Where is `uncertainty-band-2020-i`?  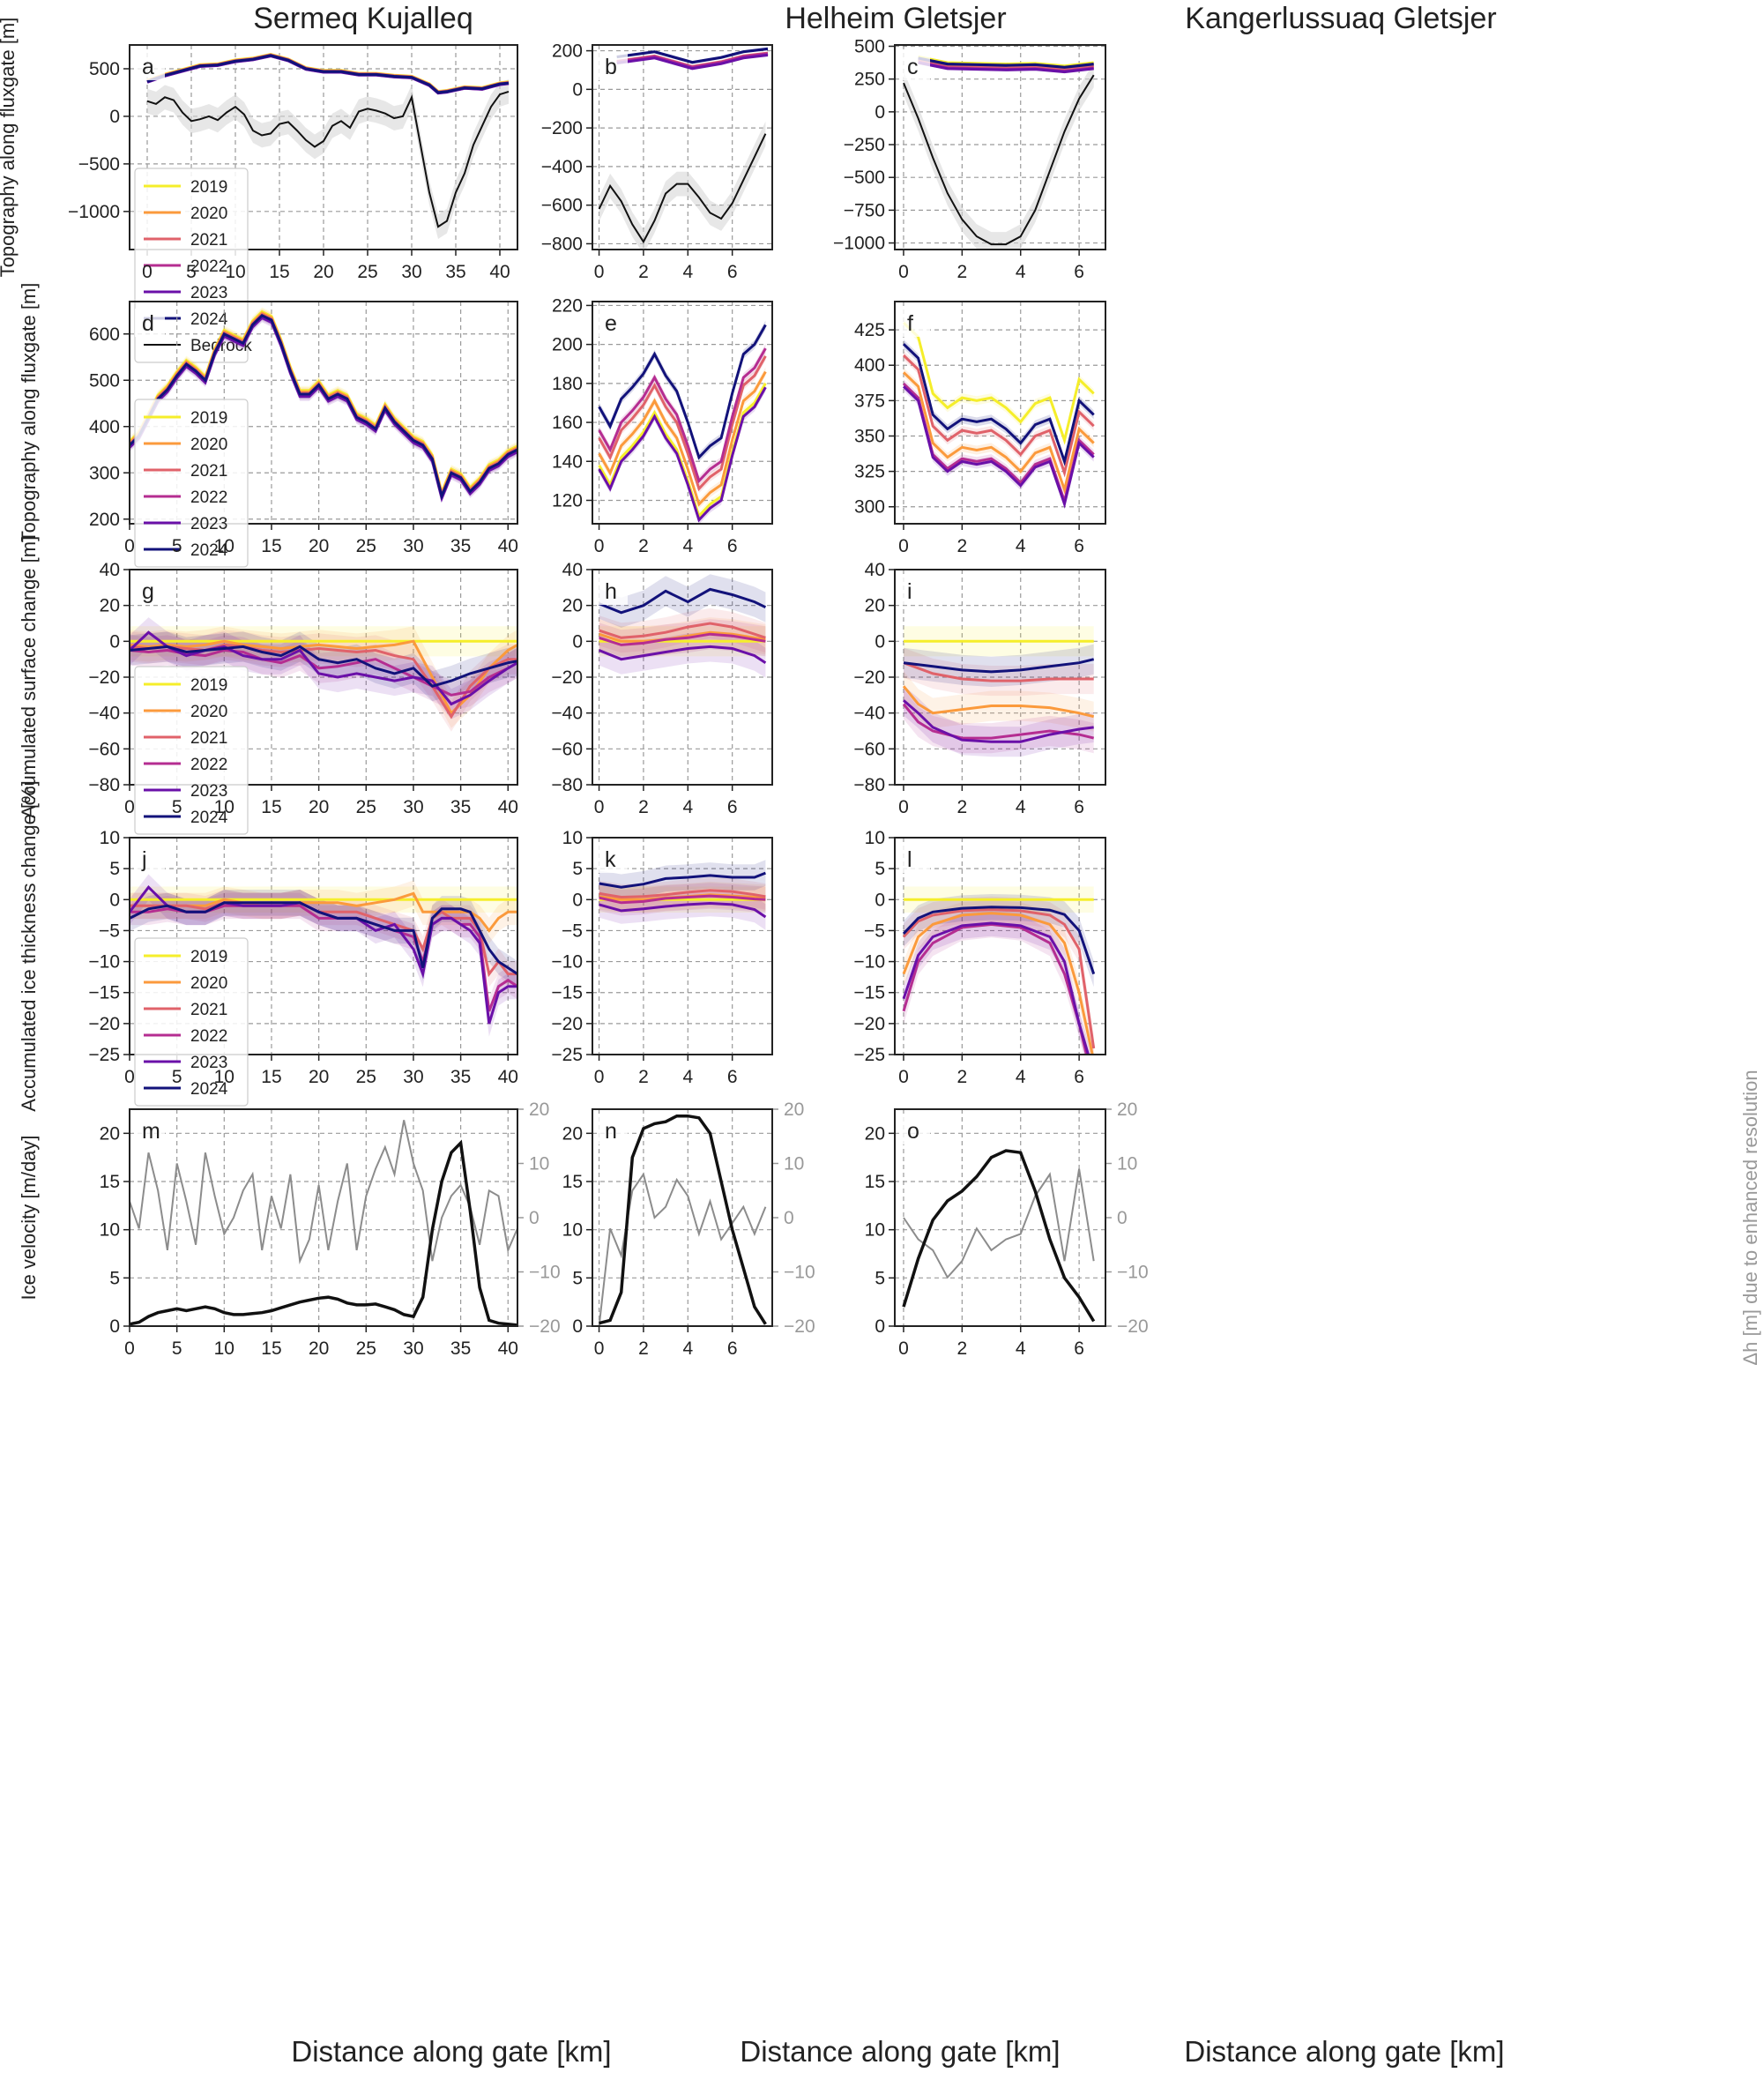 uncertainty-band-2020-i is located at coordinates (999, 702).